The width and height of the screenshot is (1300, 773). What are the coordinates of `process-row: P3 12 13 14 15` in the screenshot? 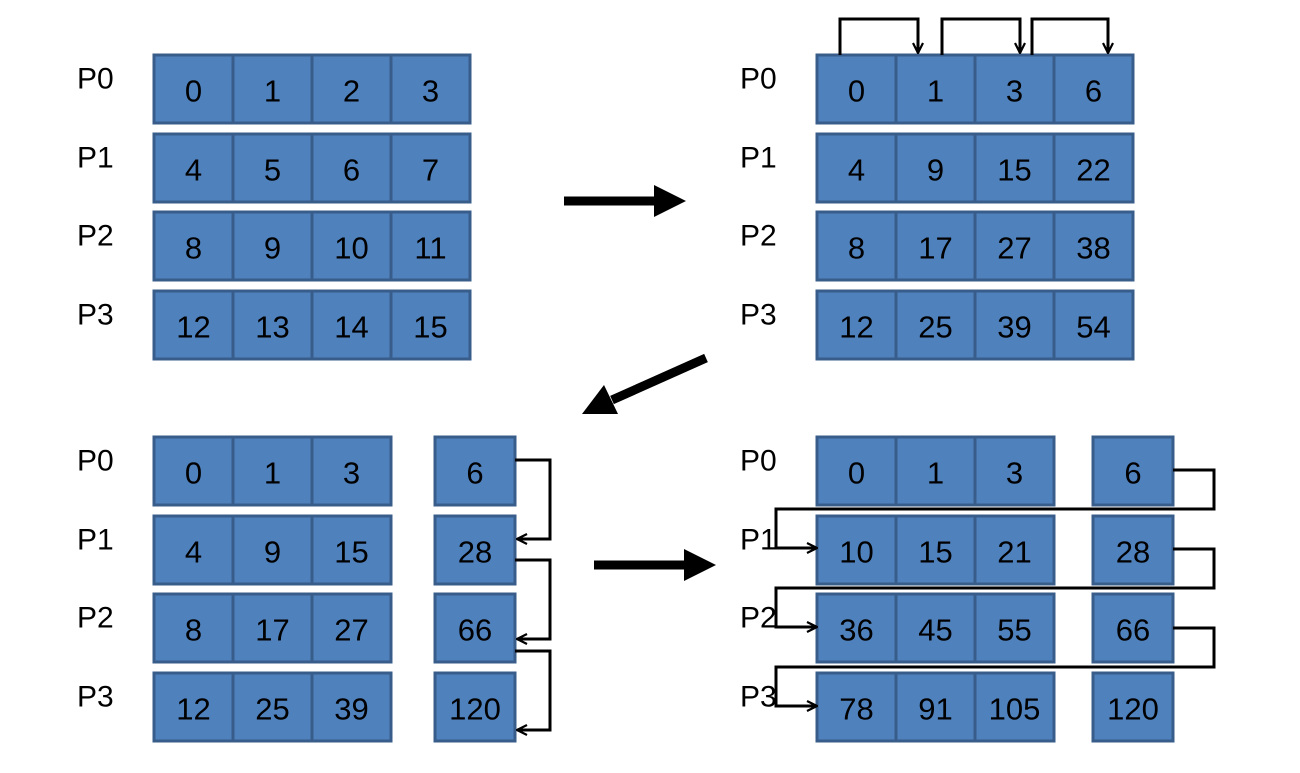 It's located at (274, 325).